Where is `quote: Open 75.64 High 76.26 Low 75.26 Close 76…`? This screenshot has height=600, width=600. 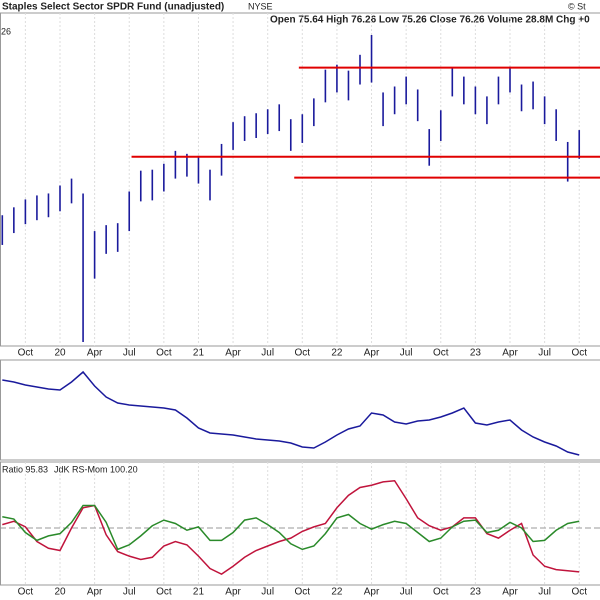 quote: Open 75.64 High 76.26 Low 75.26 Close 76… is located at coordinates (430, 20).